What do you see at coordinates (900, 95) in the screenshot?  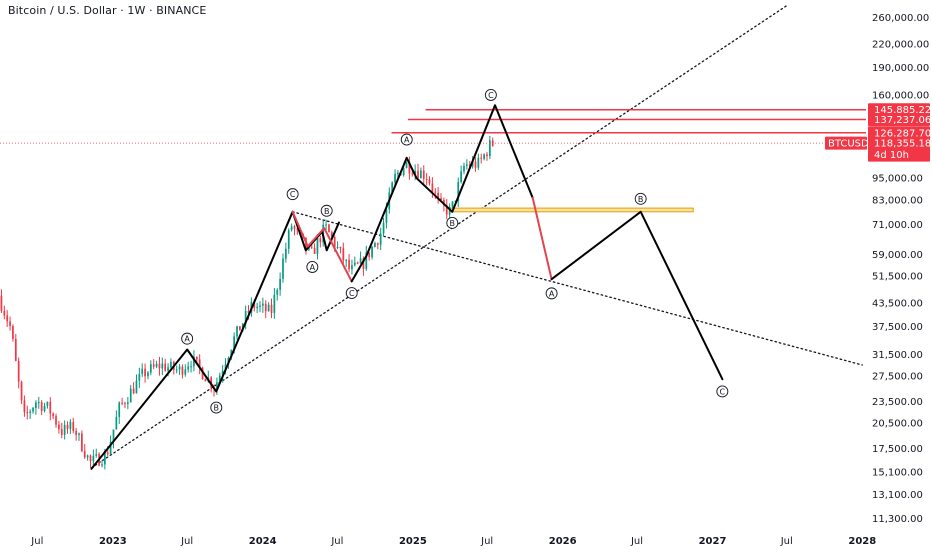 I see `price-tick-label: 160,000.00` at bounding box center [900, 95].